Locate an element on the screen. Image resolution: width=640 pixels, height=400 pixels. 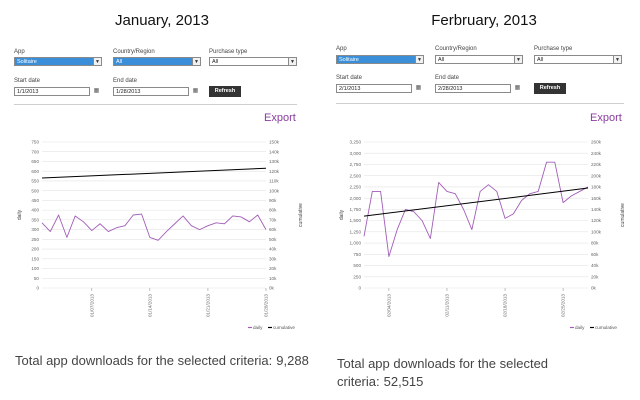
y-axis-label: daily is located at coordinates (20, 214).